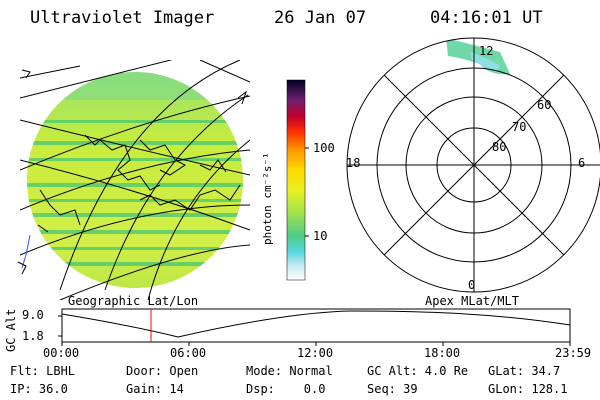 This screenshot has width=600, height=400. What do you see at coordinates (486, 51) in the screenshot?
I see `mlt-label-12: 12` at bounding box center [486, 51].